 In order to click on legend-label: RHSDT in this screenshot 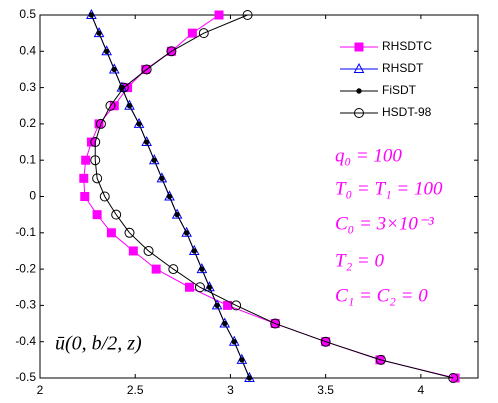, I will do `click(403, 68)`.